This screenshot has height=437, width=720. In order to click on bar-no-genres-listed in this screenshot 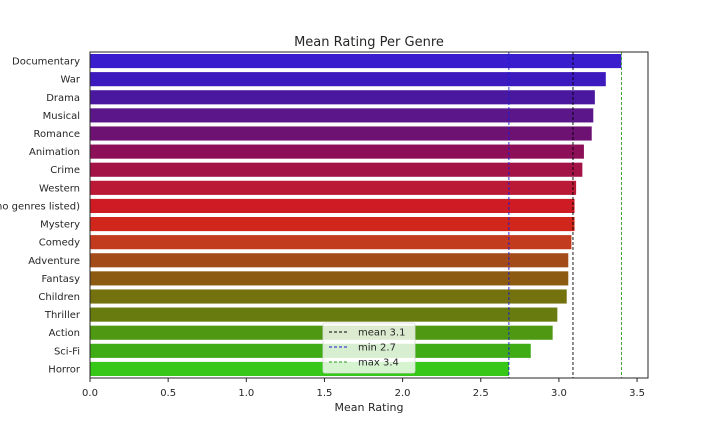, I will do `click(332, 206)`.